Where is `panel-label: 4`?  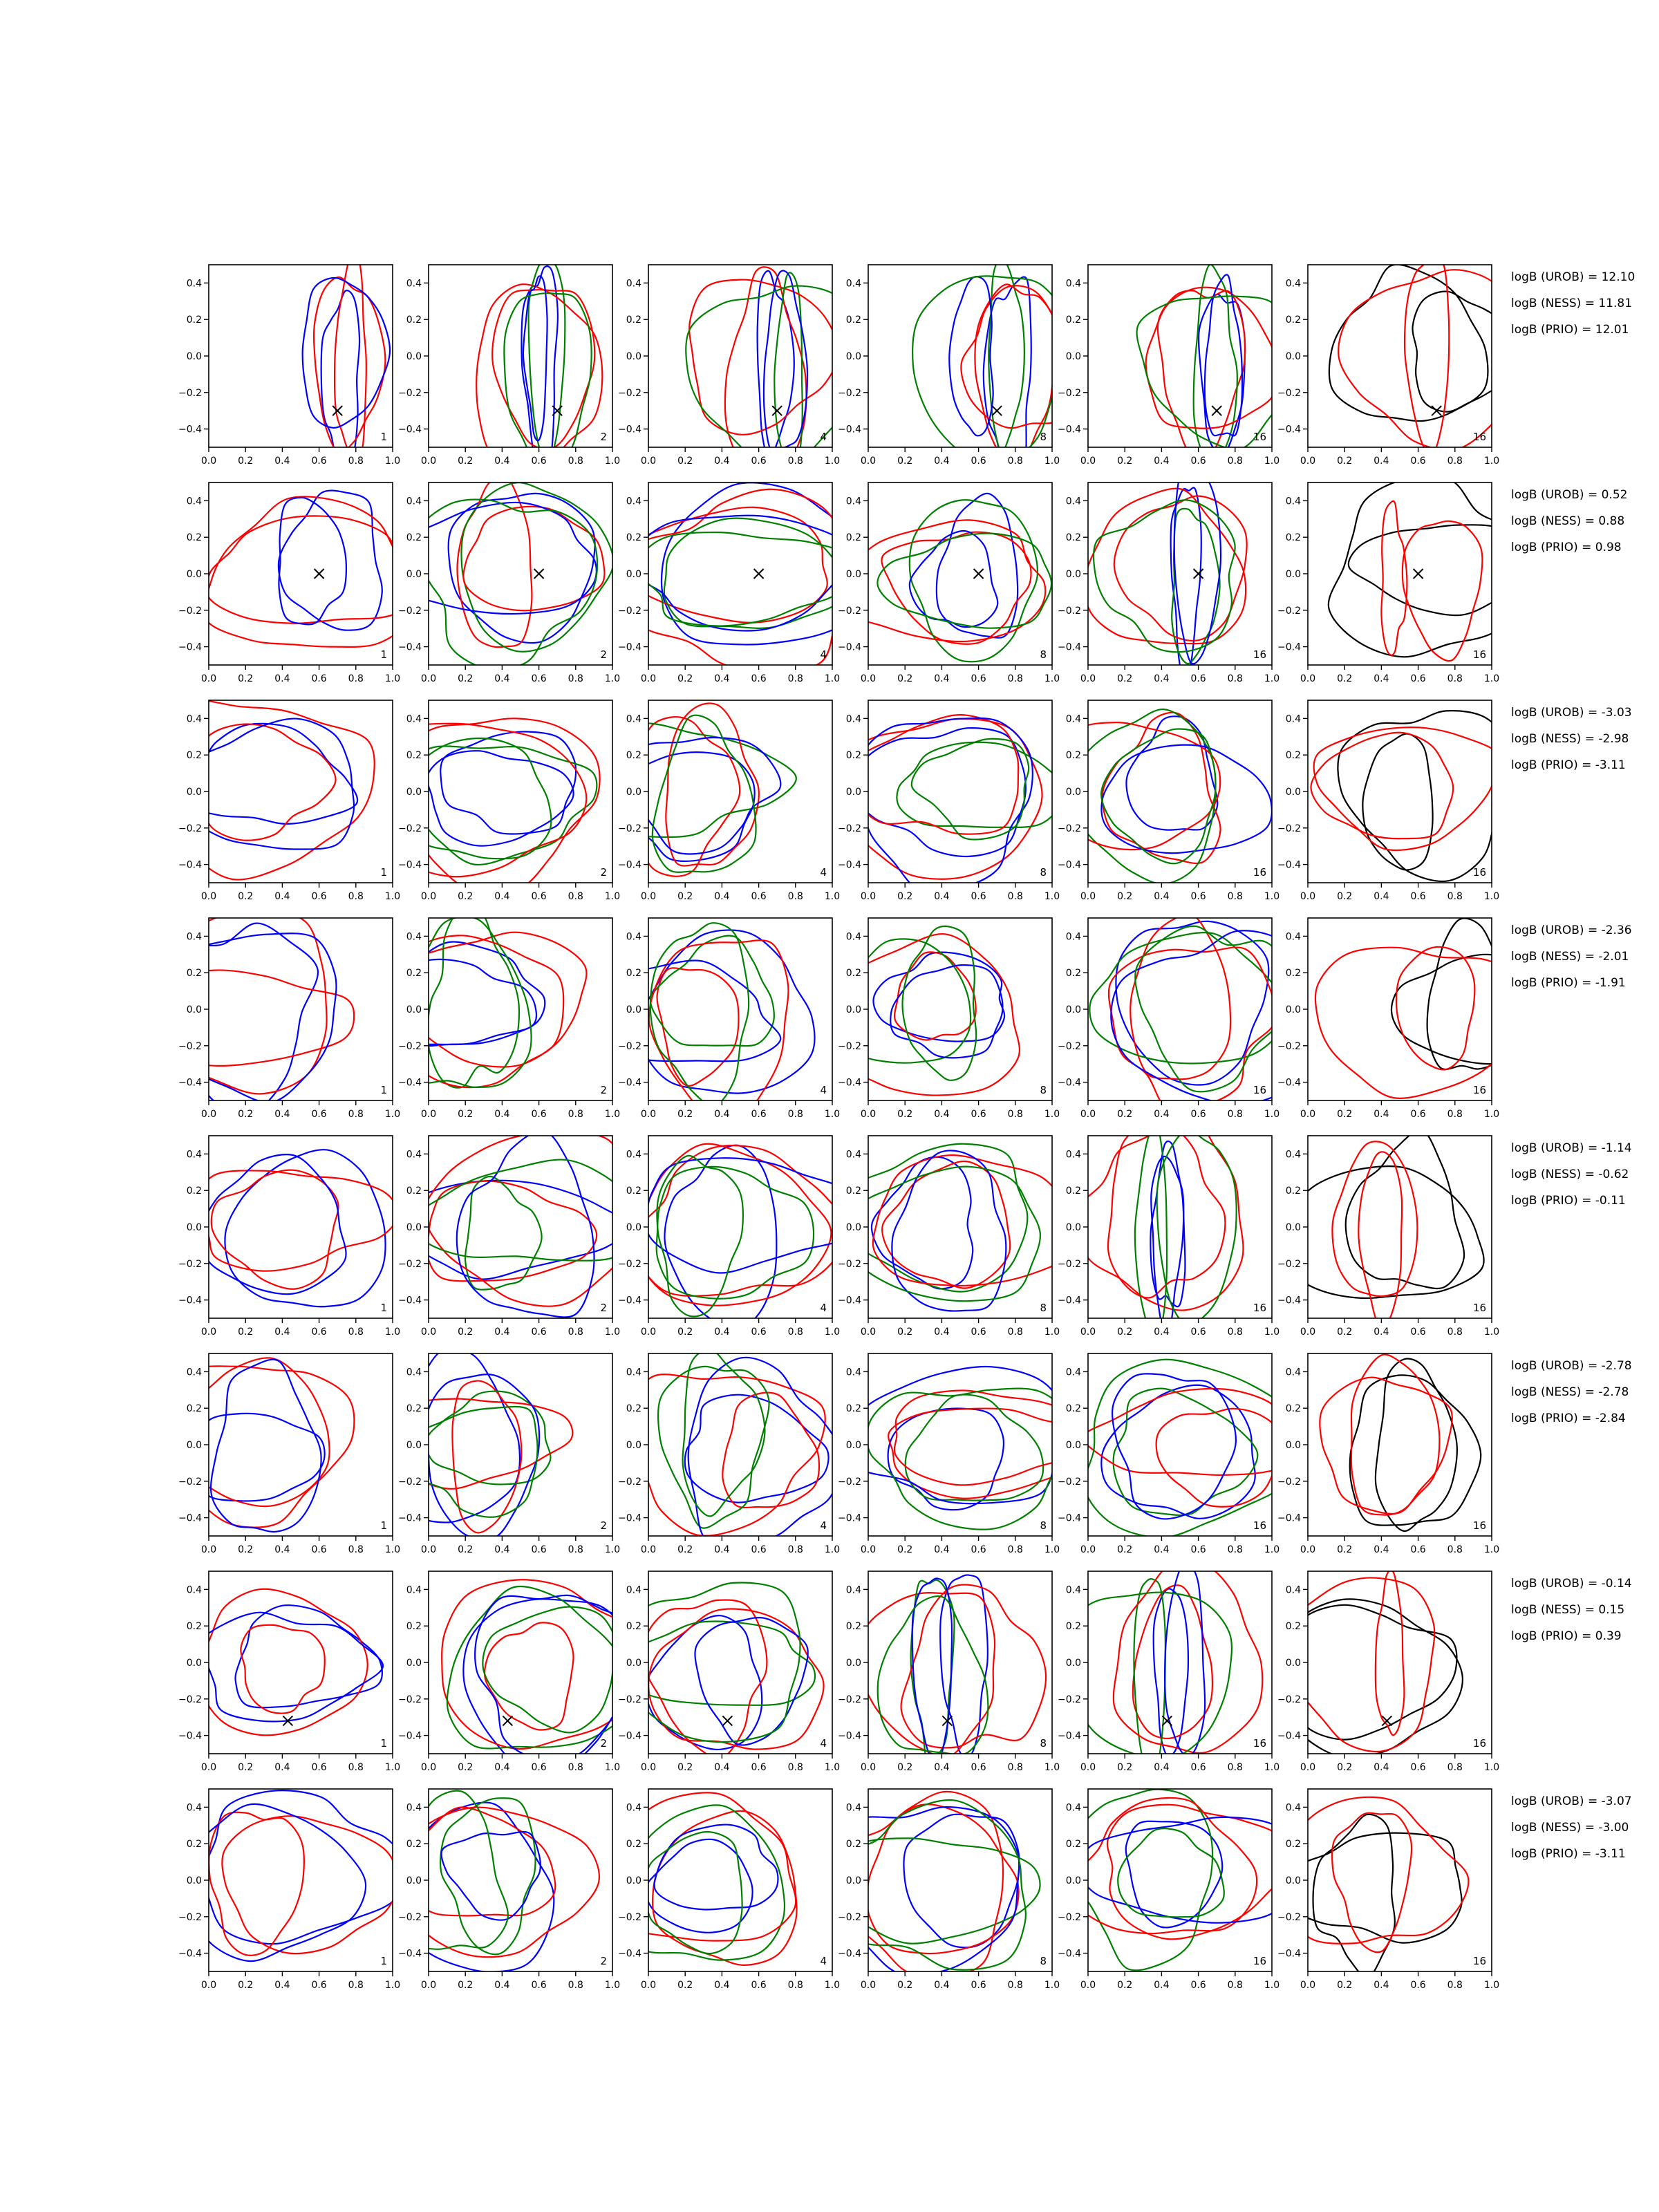 panel-label: 4 is located at coordinates (824, 654).